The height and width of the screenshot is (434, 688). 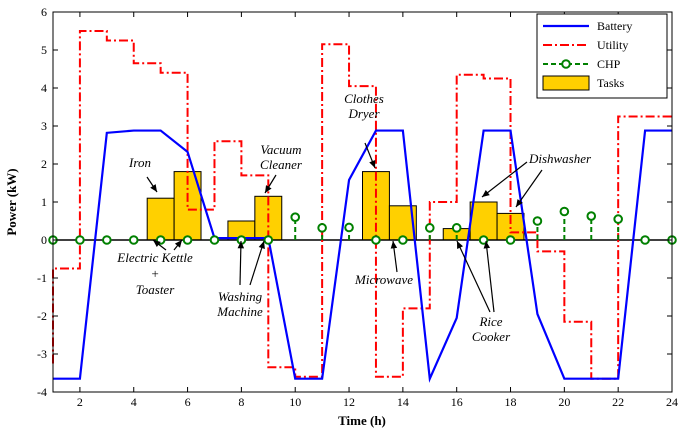 What do you see at coordinates (44, 12) in the screenshot?
I see `y-tick-label: 6` at bounding box center [44, 12].